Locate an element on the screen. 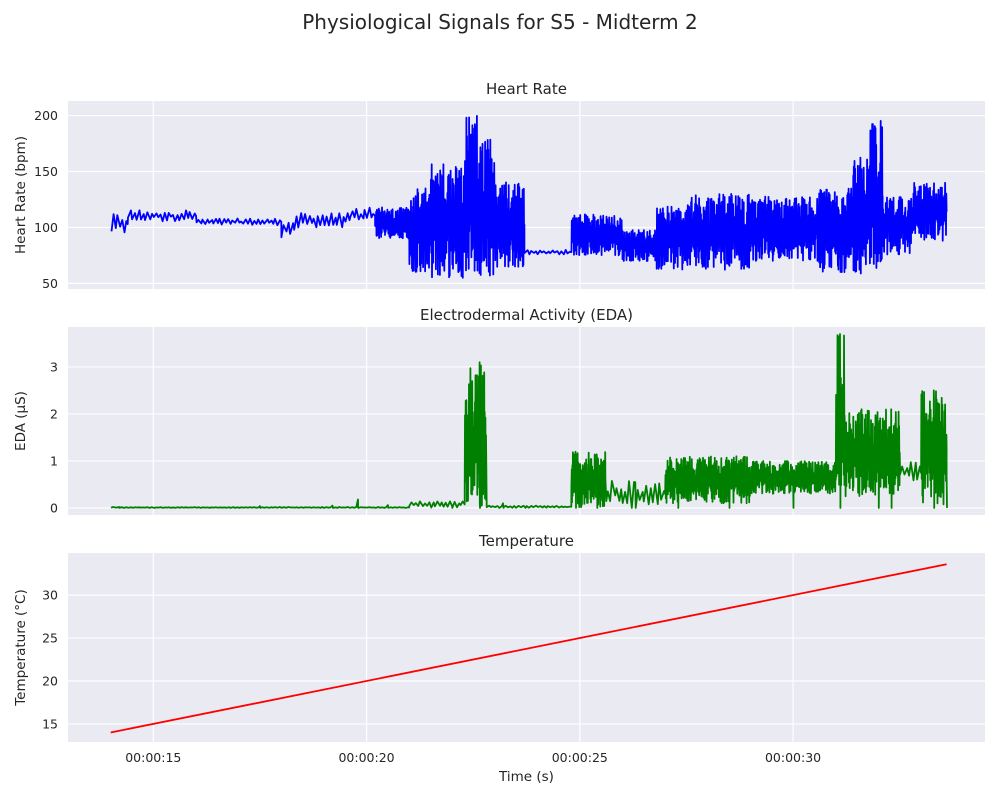 The image size is (1000, 800). y-tick-label: 3 is located at coordinates (54, 366).